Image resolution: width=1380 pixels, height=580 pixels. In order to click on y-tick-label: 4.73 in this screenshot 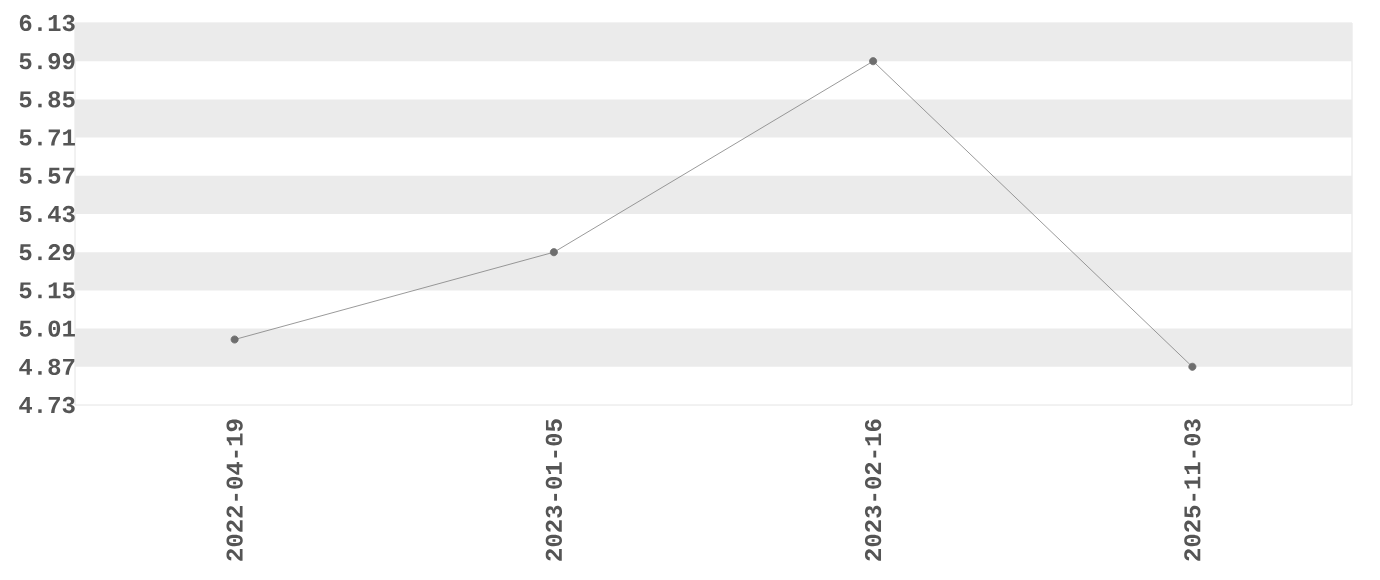, I will do `click(47, 405)`.